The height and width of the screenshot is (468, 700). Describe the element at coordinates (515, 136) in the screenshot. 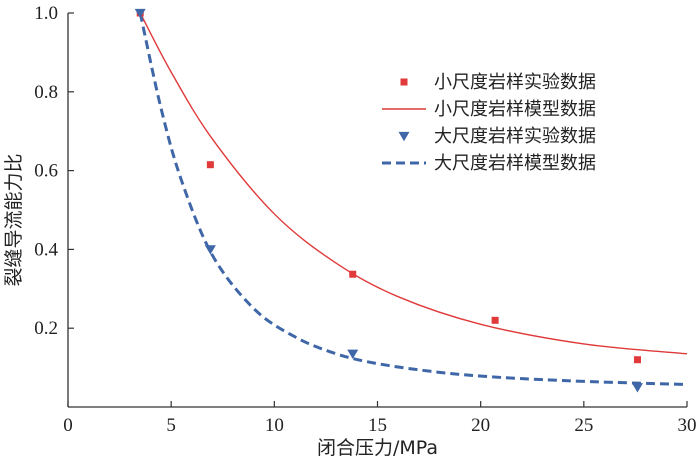

I see `legend-label-2: 大尺度岩样实验数据` at that location.